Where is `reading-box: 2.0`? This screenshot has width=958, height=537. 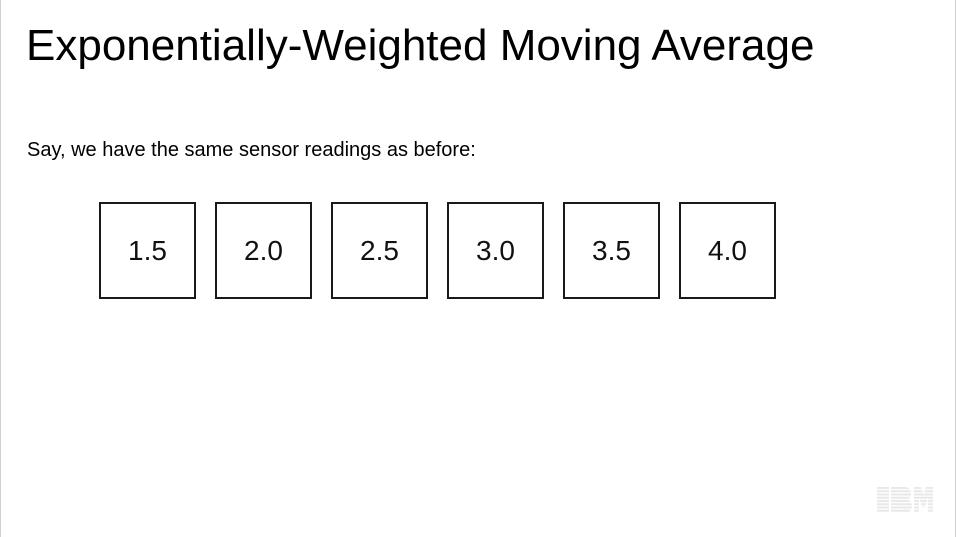
reading-box: 2.0 is located at coordinates (263, 250).